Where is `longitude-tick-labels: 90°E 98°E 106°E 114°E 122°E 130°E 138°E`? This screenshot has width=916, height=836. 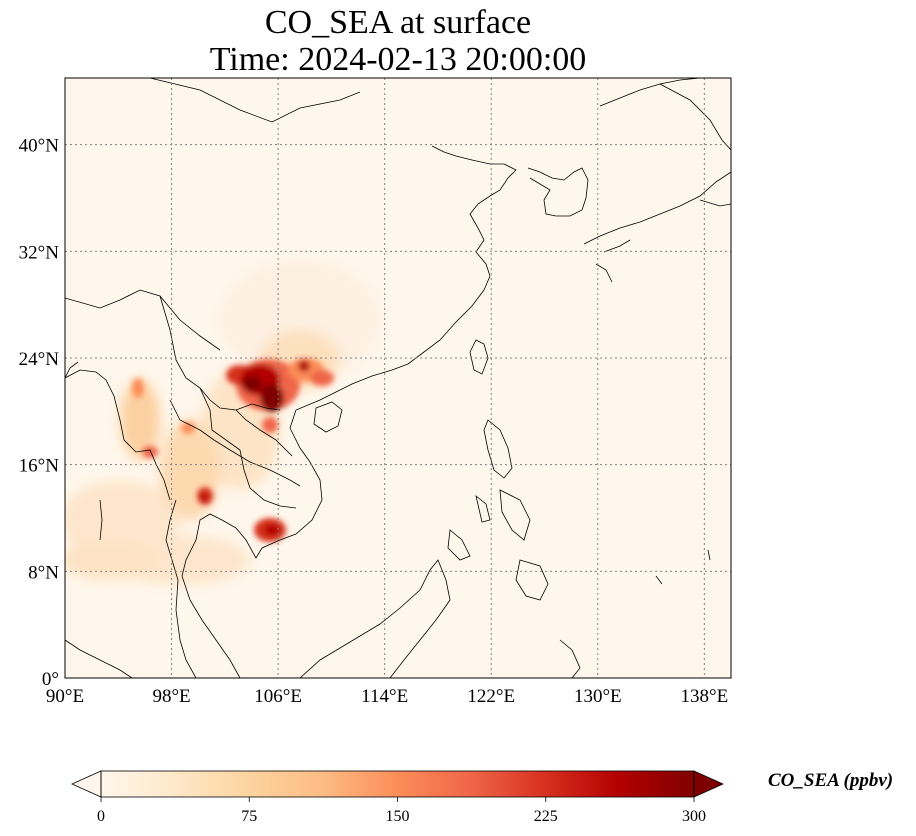 longitude-tick-labels: 90°E 98°E 106°E 114°E 122°E 130°E 138°E is located at coordinates (387, 696).